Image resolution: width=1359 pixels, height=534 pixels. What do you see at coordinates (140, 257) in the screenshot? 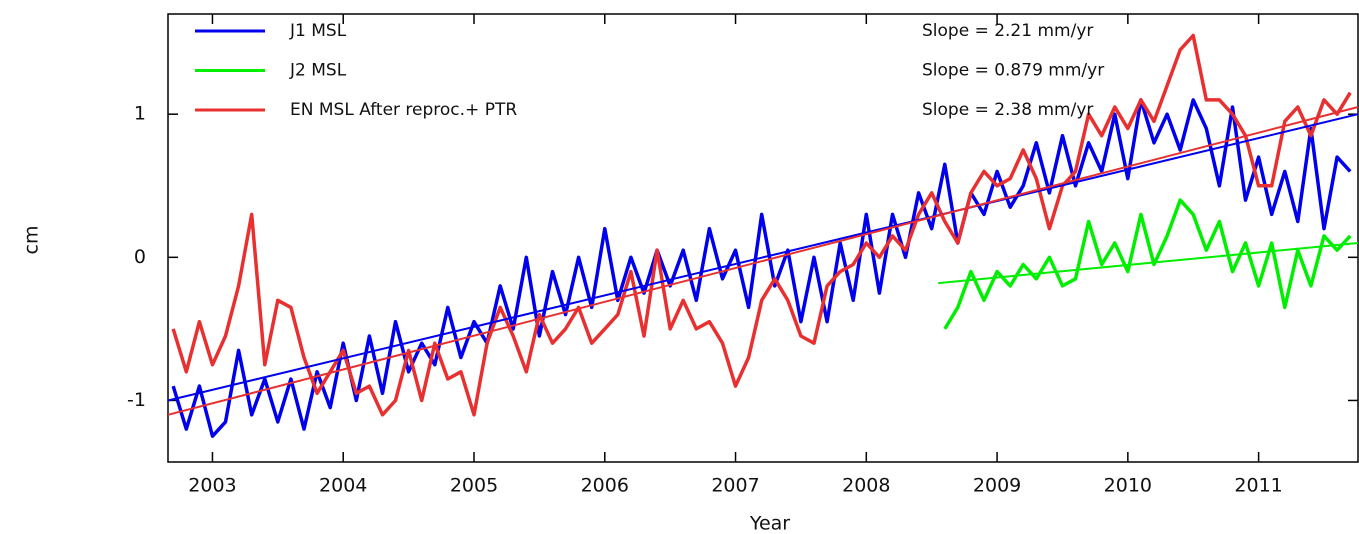
I see `y-tick-label: 0` at bounding box center [140, 257].